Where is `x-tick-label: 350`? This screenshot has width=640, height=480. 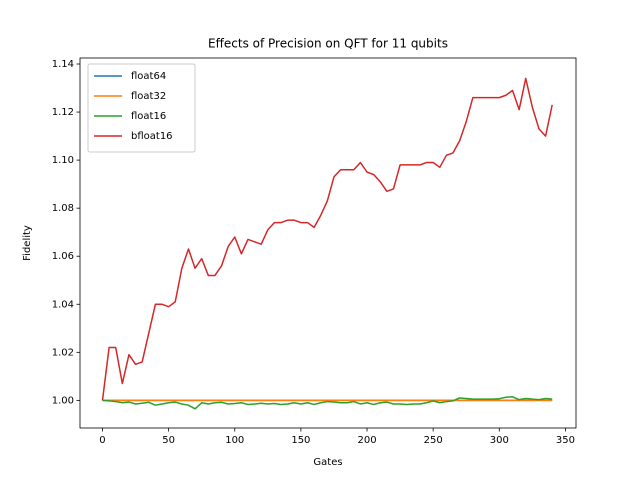 x-tick-label: 350 is located at coordinates (565, 440).